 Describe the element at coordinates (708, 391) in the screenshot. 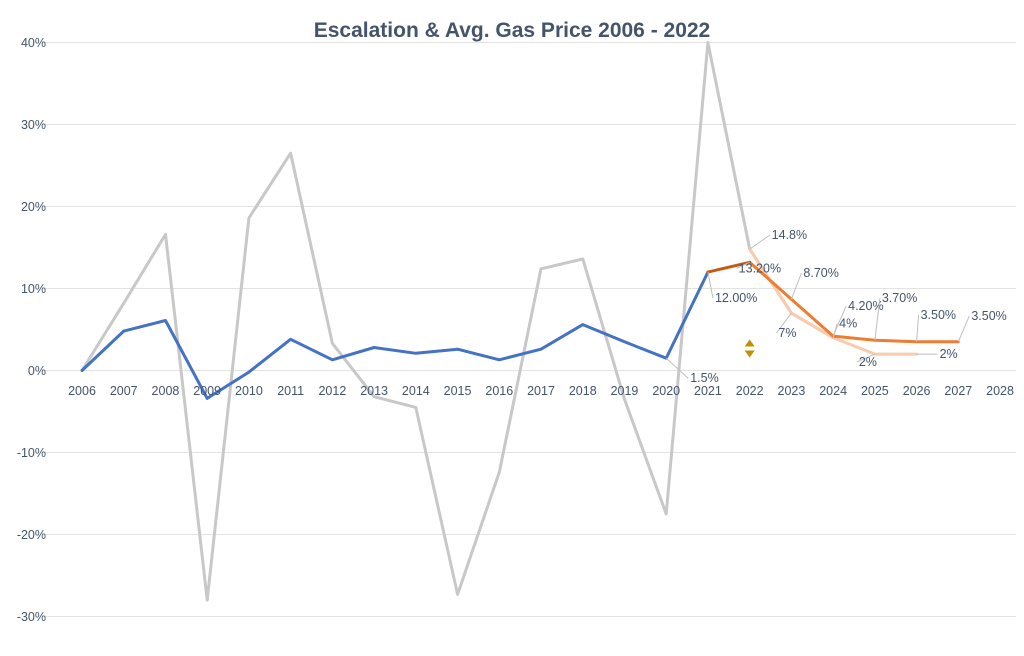

I see `x-tick-label: 2021` at that location.